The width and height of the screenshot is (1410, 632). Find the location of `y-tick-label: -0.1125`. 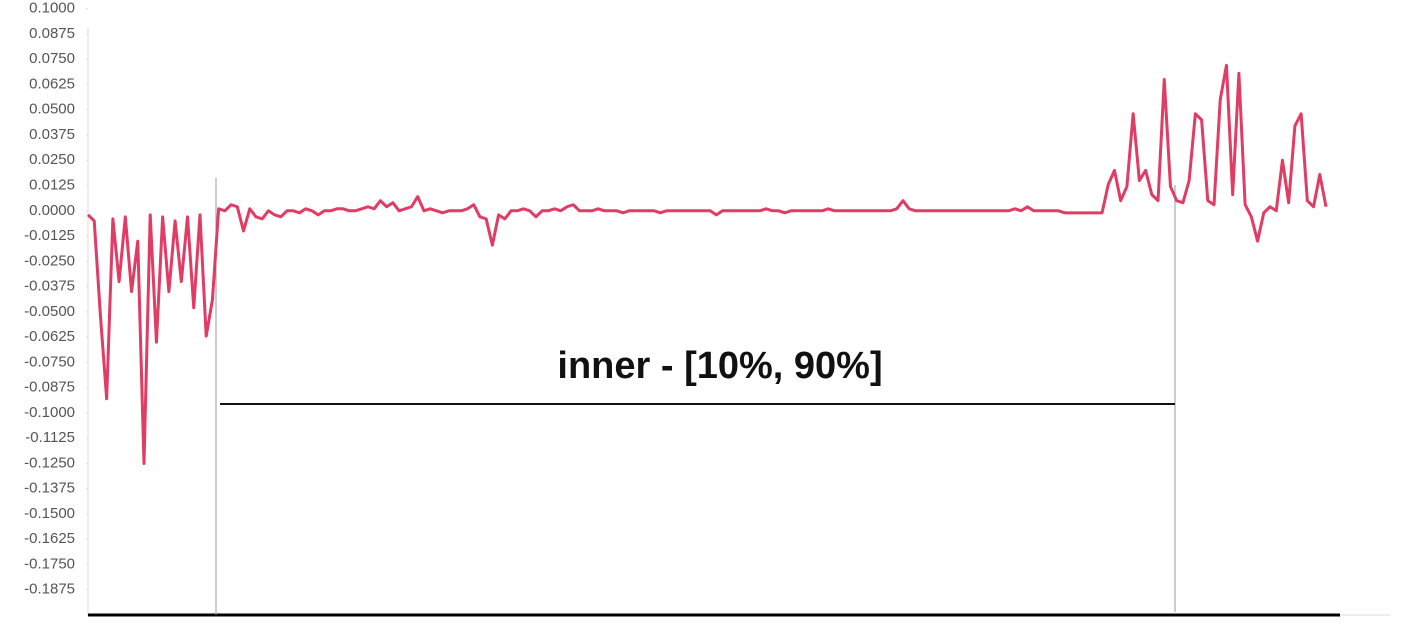

y-tick-label: -0.1125 is located at coordinates (50, 437).